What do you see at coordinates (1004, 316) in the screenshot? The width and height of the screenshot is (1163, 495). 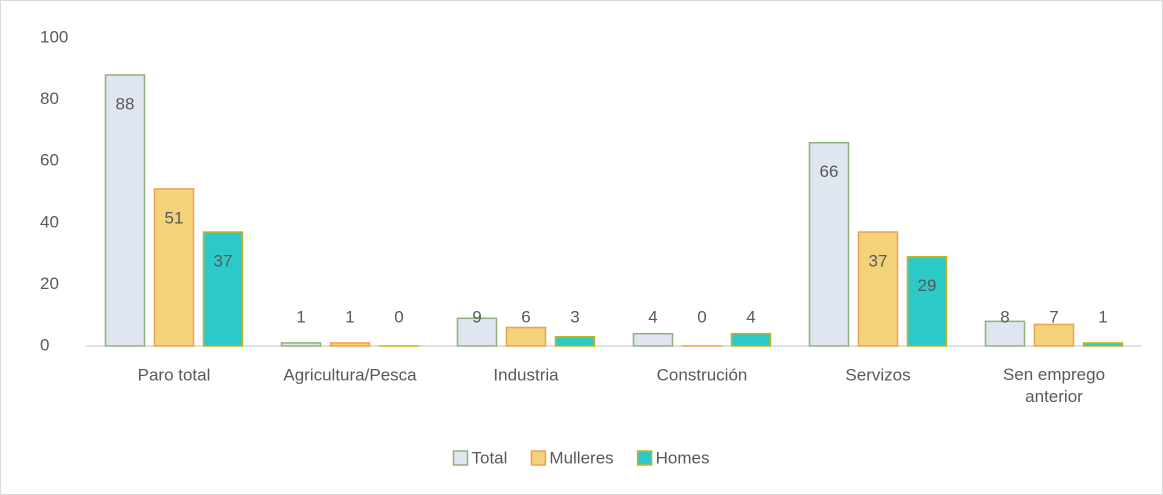 I see `data-label: 8` at bounding box center [1004, 316].